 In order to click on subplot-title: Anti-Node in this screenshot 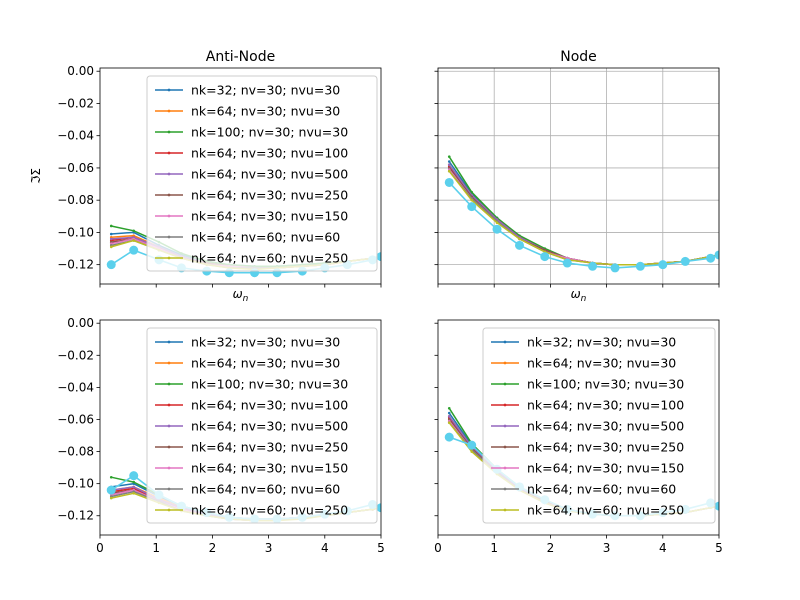, I will do `click(240, 57)`.